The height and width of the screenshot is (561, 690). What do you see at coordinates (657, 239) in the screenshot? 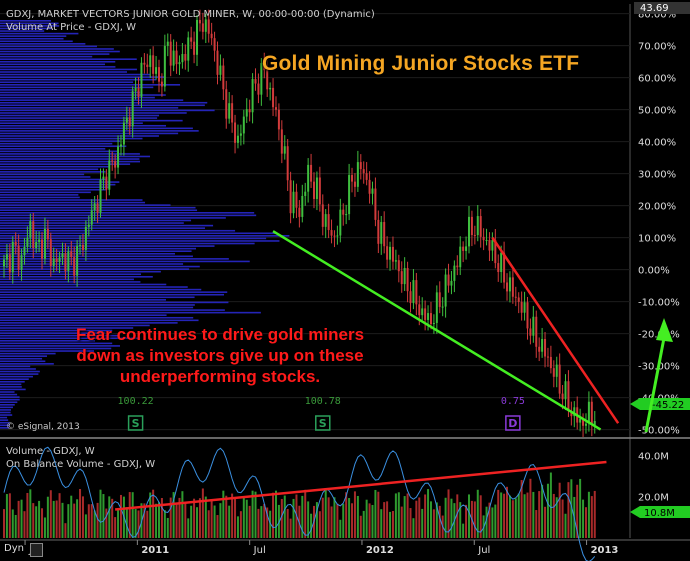
I see `y-tick-label: 10.00%` at bounding box center [657, 239].